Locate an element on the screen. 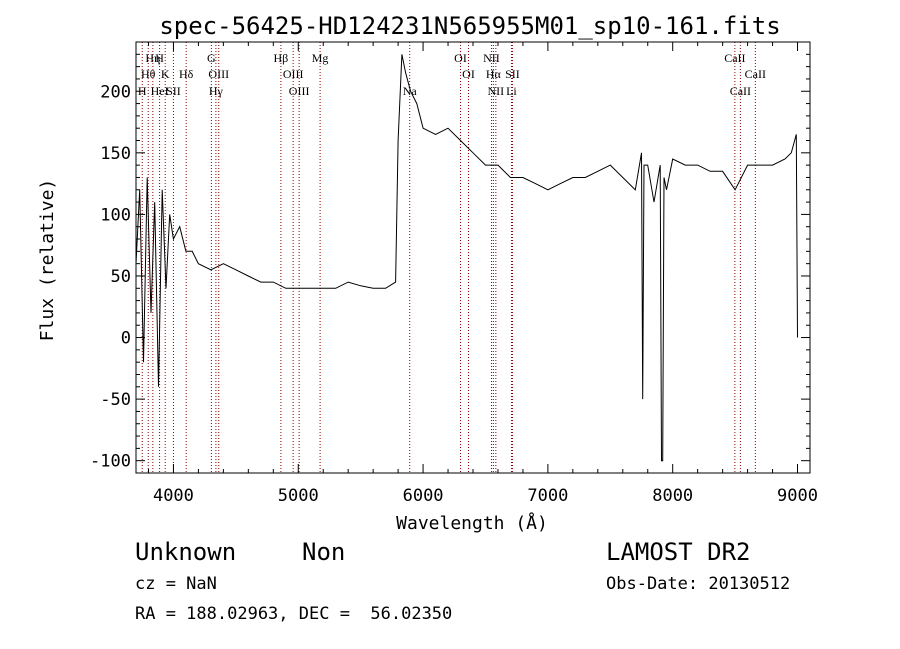 This screenshot has height=649, width=900. y-tick-label: -50 is located at coordinates (115, 400).